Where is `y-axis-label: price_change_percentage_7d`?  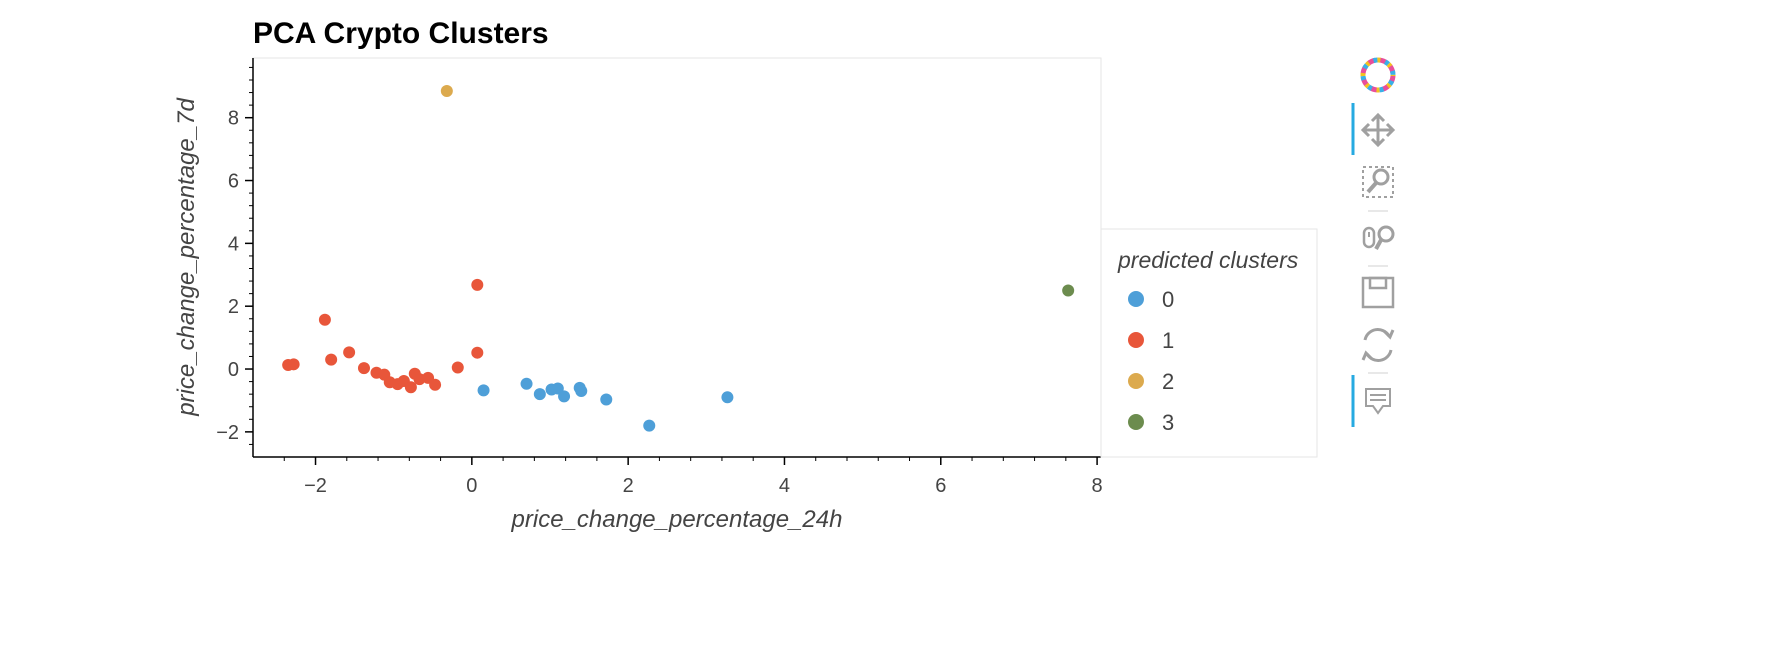
y-axis-label: price_change_percentage_7d is located at coordinates (186, 257).